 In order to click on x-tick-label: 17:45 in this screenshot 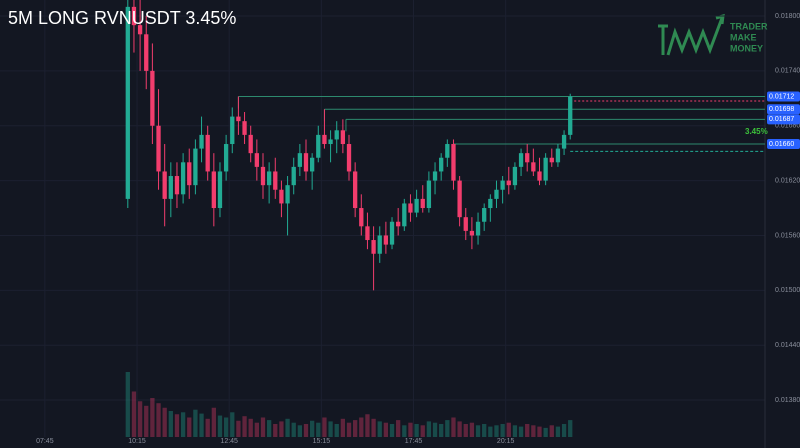, I will do `click(414, 441)`.